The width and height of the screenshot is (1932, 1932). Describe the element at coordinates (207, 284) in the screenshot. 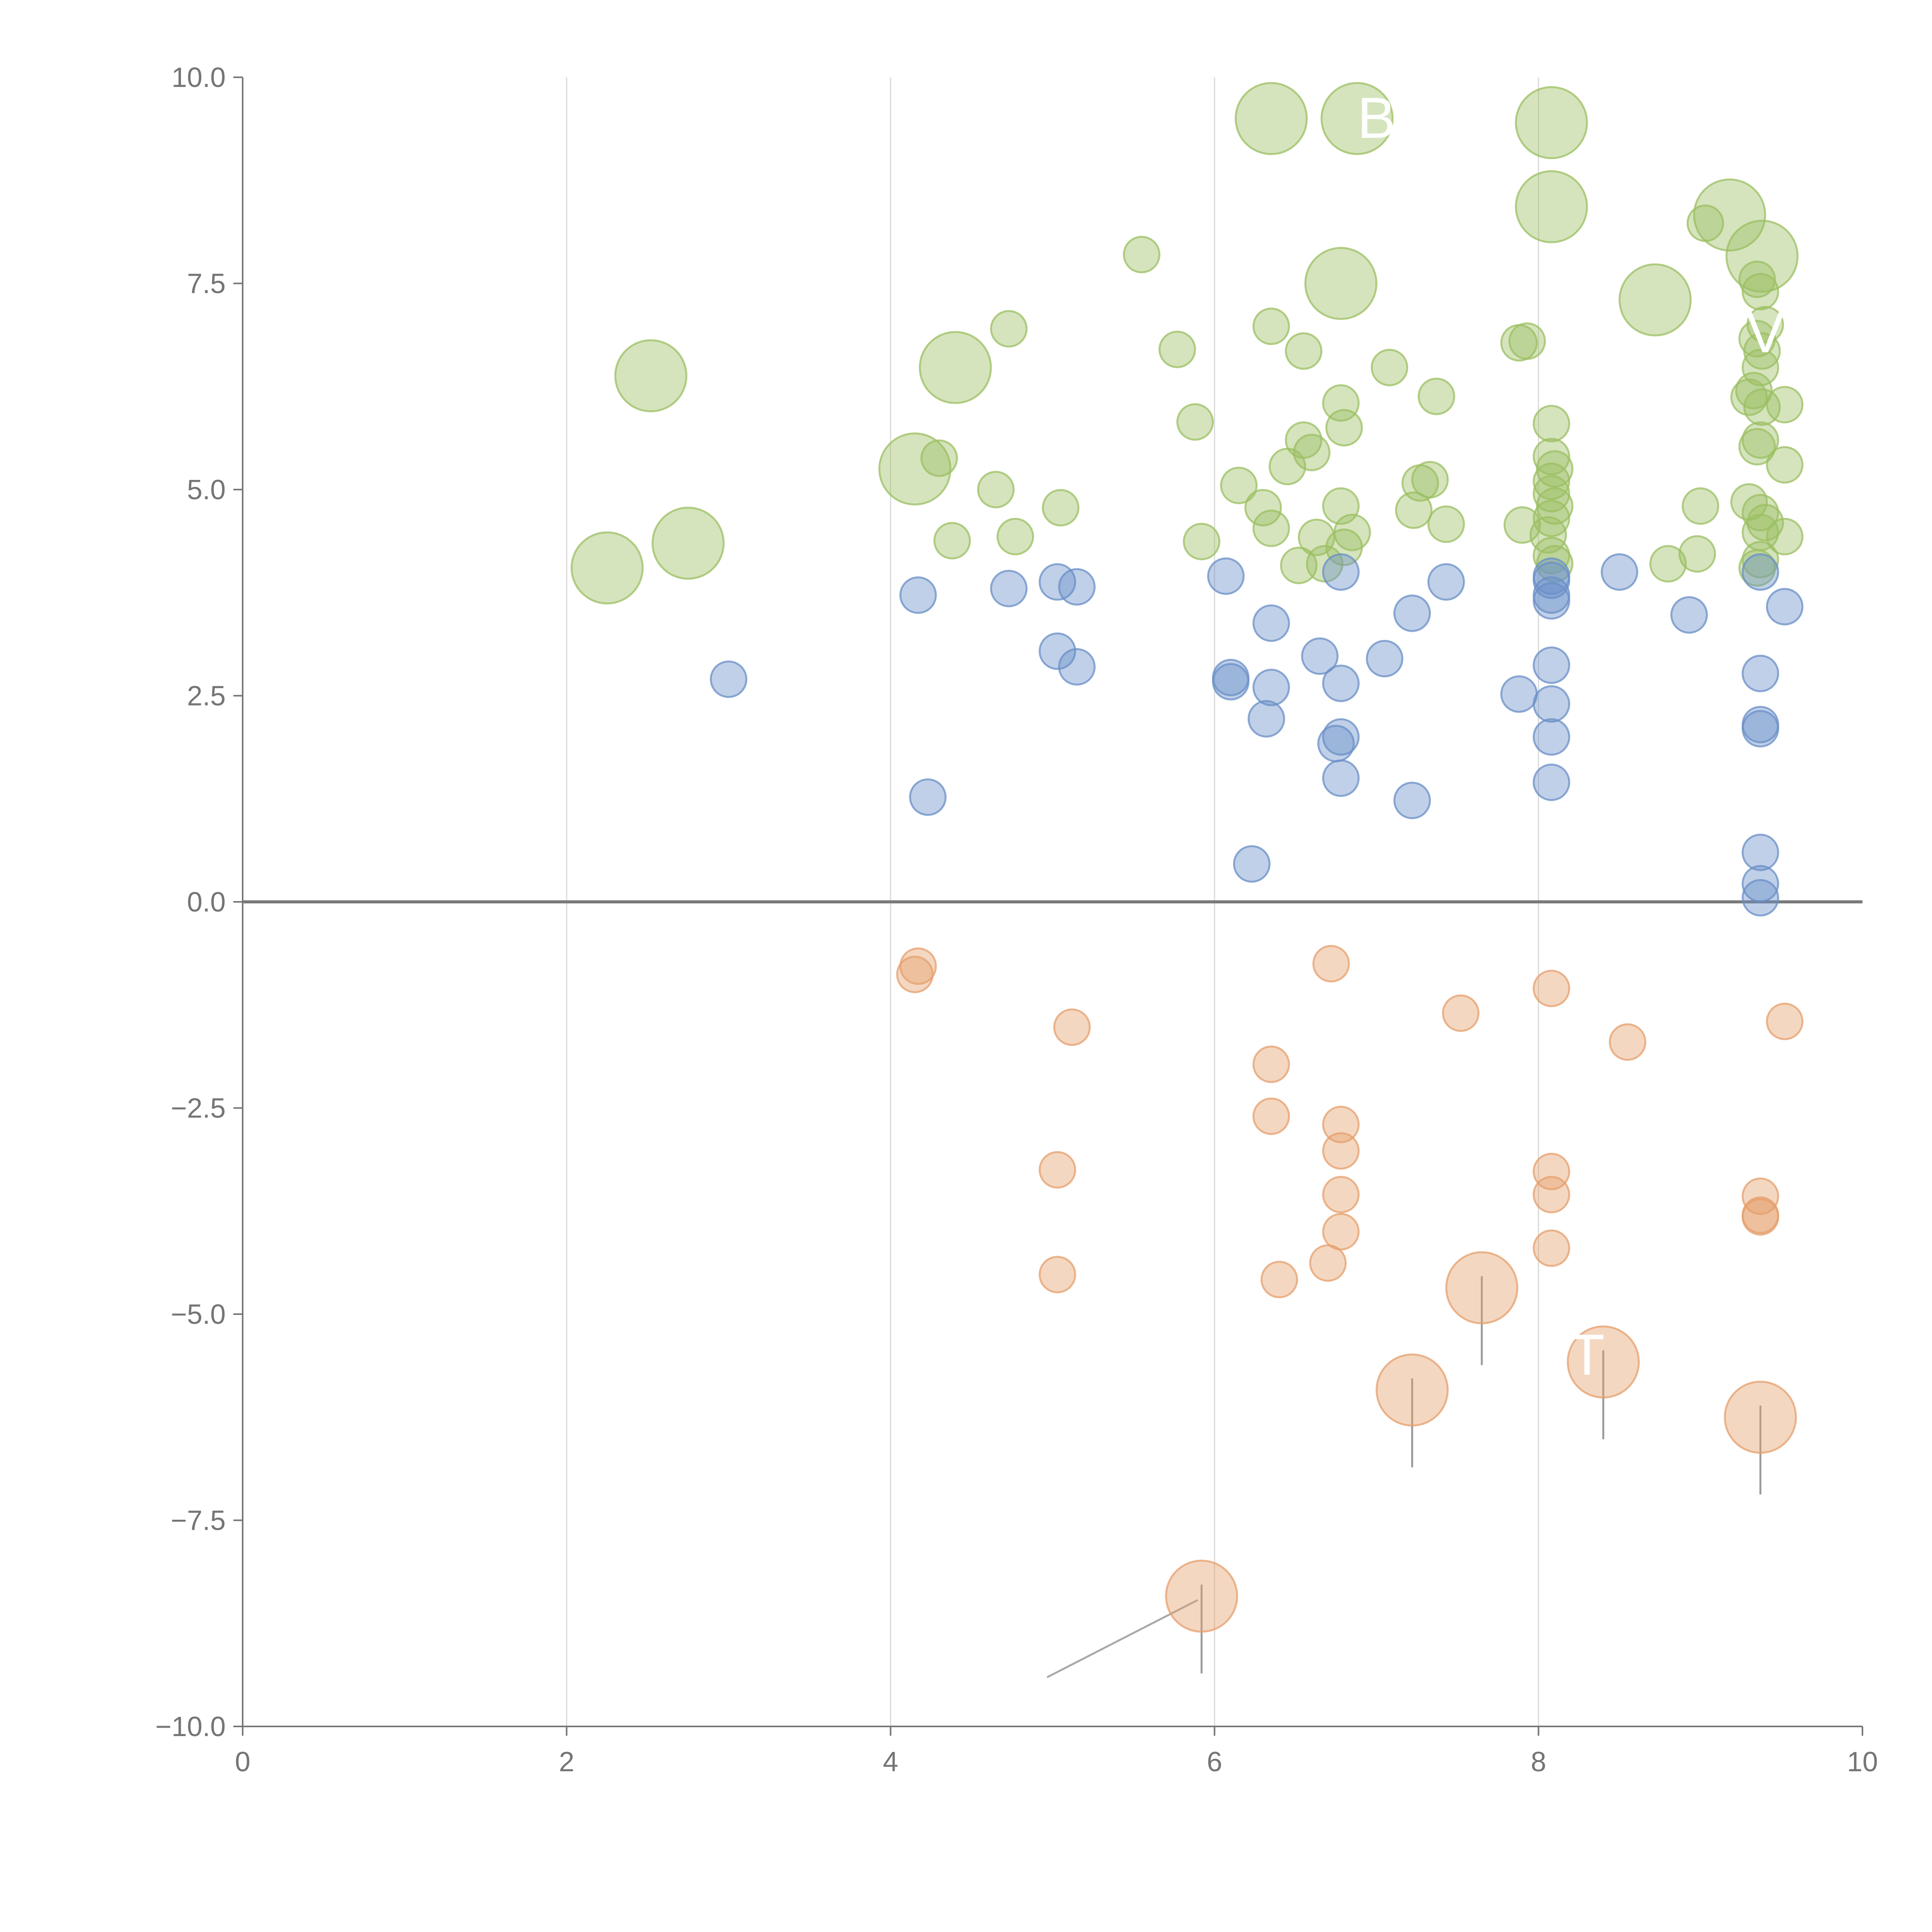

I see `y-tick-label: 7.5` at that location.